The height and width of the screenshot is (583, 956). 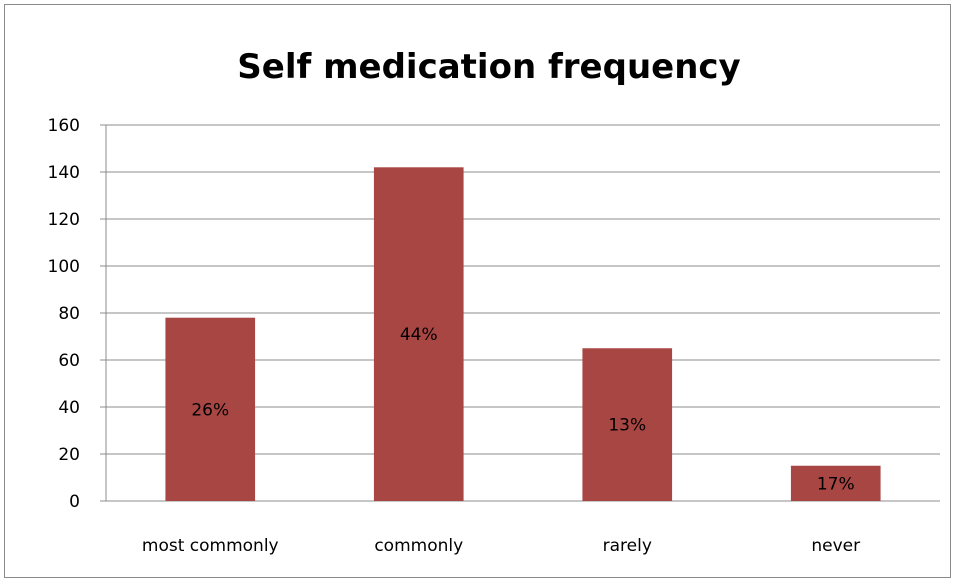 I want to click on y-tick-label: 60, so click(x=69, y=361).